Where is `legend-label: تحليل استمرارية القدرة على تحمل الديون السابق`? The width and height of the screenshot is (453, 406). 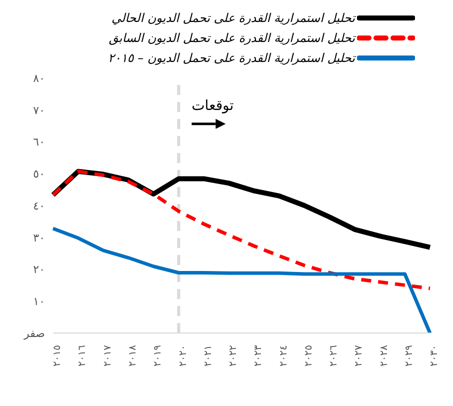
legend-label: تحليل استمرارية القدرة على تحمل الديون السابق is located at coordinates (231, 38).